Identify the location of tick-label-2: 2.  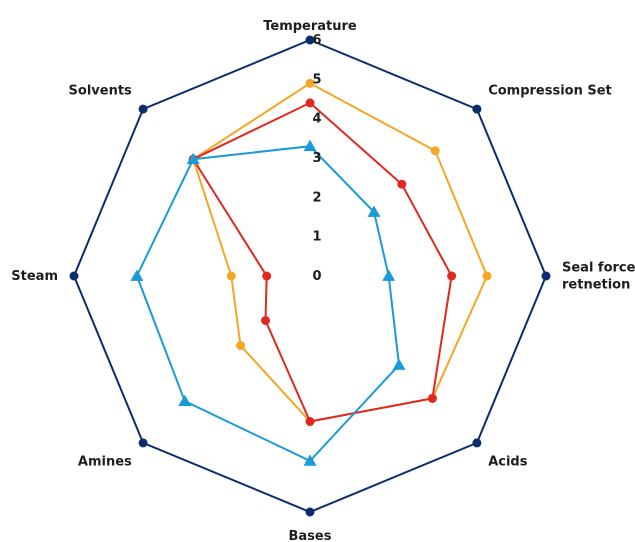
(316, 197).